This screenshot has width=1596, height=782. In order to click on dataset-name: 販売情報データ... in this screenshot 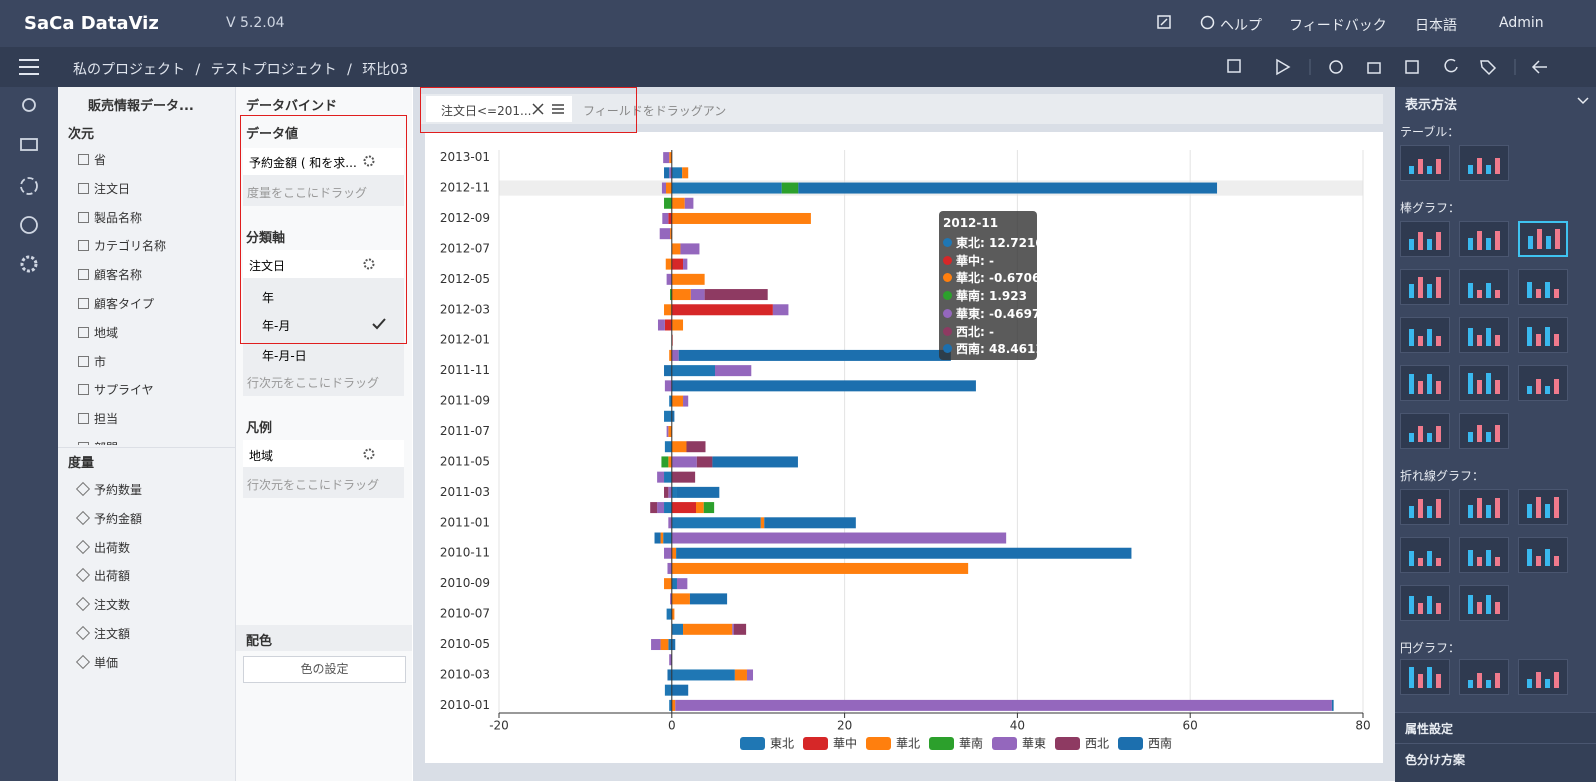, I will do `click(141, 106)`.